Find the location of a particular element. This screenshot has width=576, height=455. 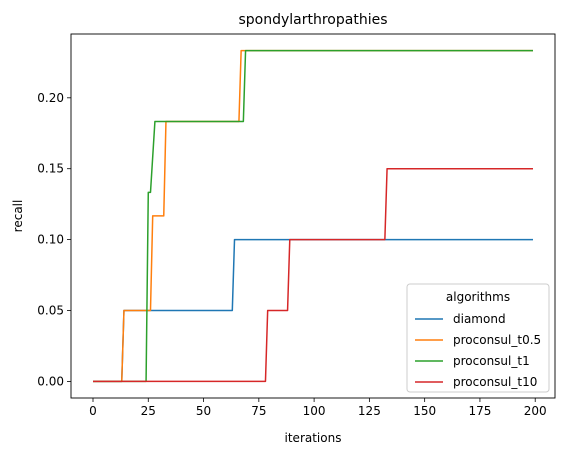

legend-title: algorithms is located at coordinates (478, 297).